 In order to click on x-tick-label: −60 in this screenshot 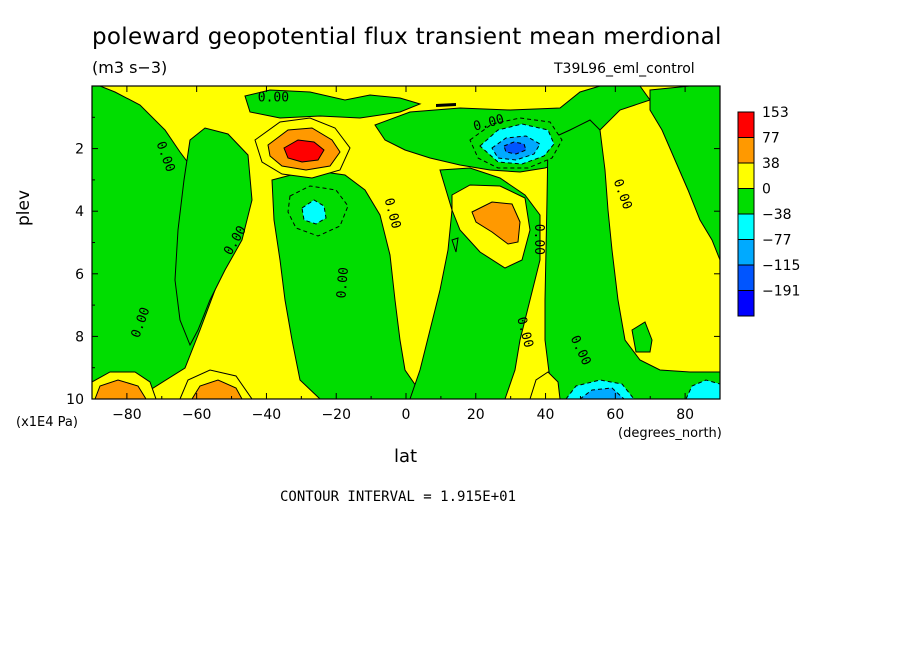, I will do `click(197, 415)`.